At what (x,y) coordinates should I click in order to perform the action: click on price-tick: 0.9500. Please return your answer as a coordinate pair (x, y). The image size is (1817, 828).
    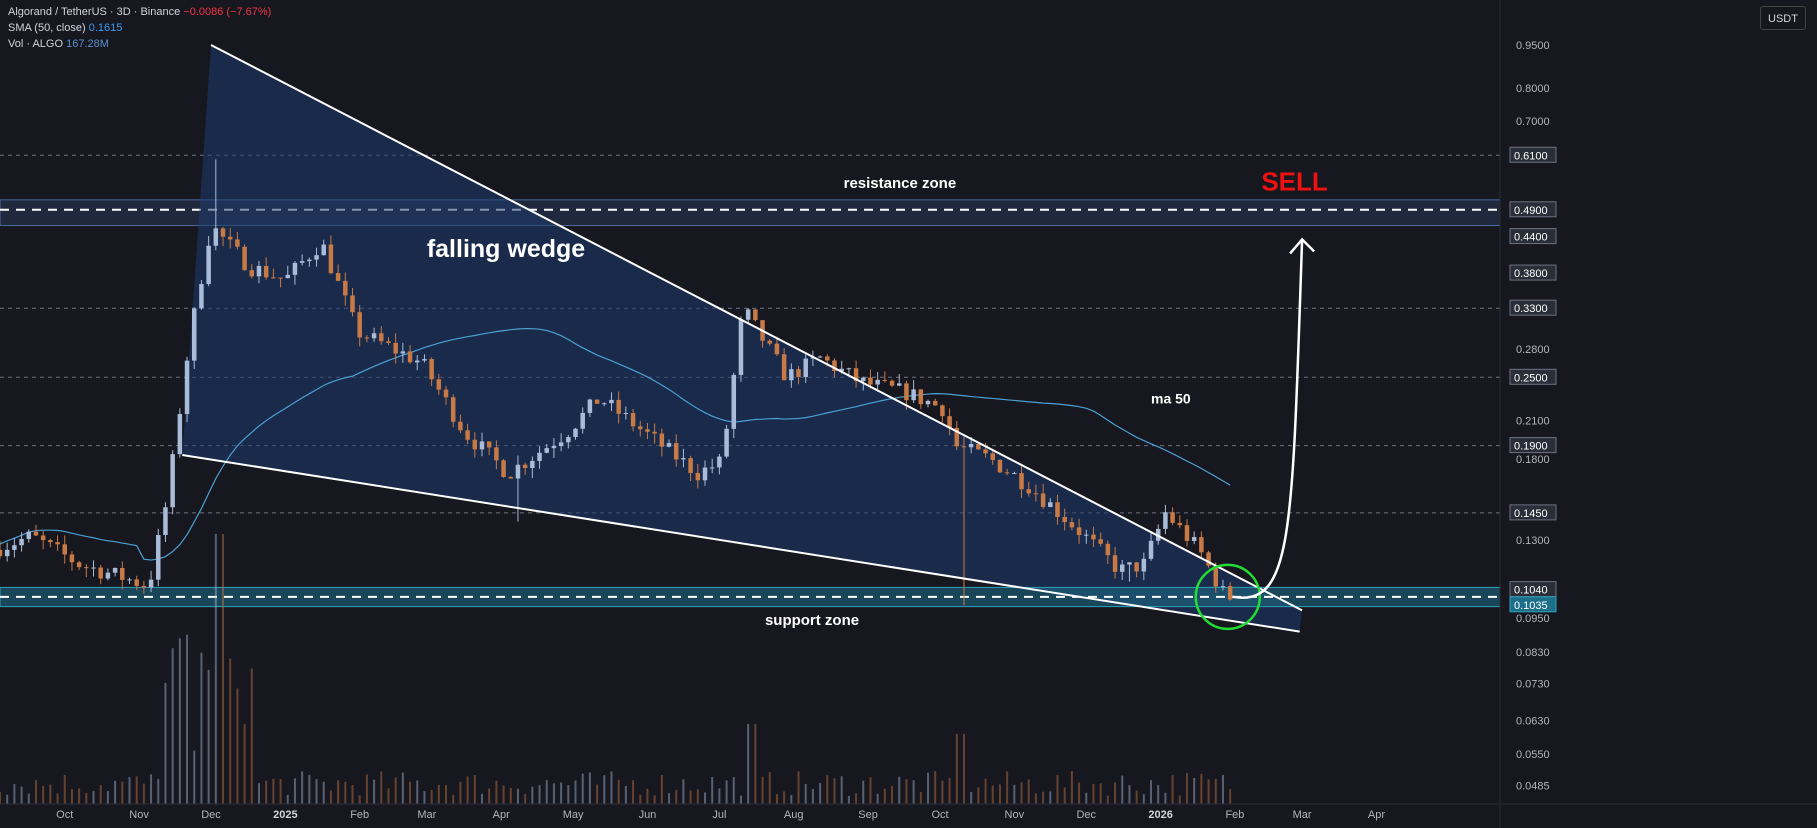
    Looking at the image, I should click on (1533, 46).